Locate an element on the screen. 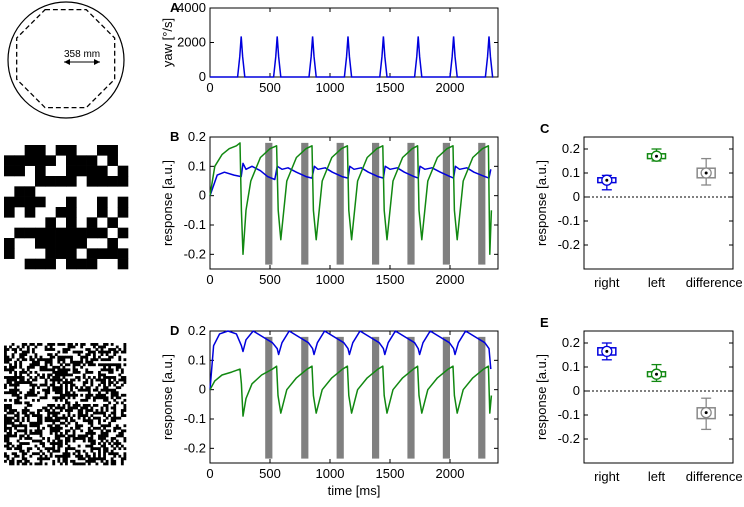  category-label: difference is located at coordinates (714, 282).